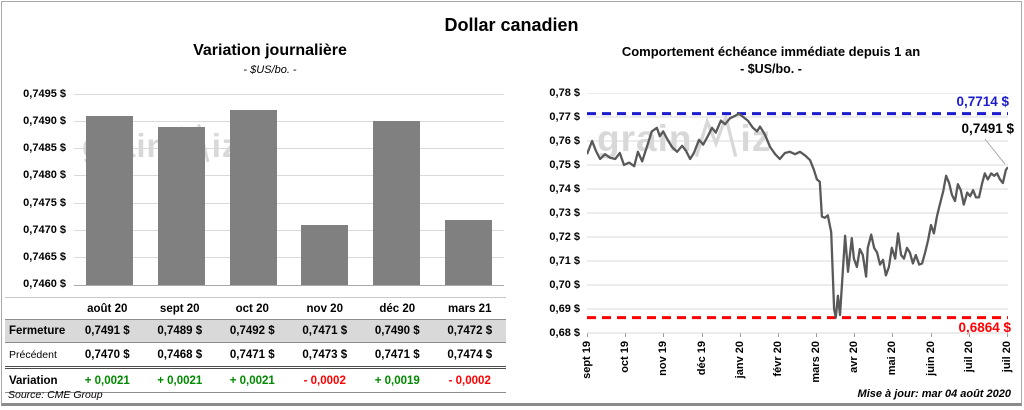 The width and height of the screenshot is (1024, 410). I want to click on month-header-cell: déc 20, so click(397, 308).